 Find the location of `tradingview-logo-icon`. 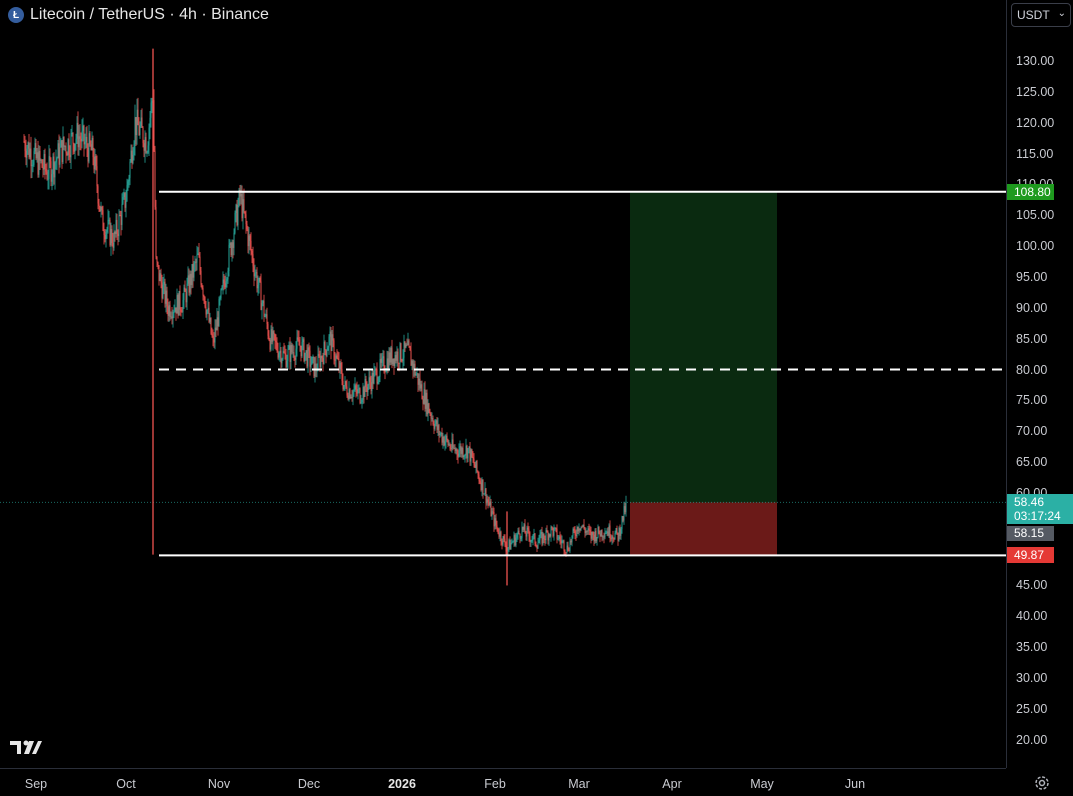

tradingview-logo-icon is located at coordinates (26, 747).